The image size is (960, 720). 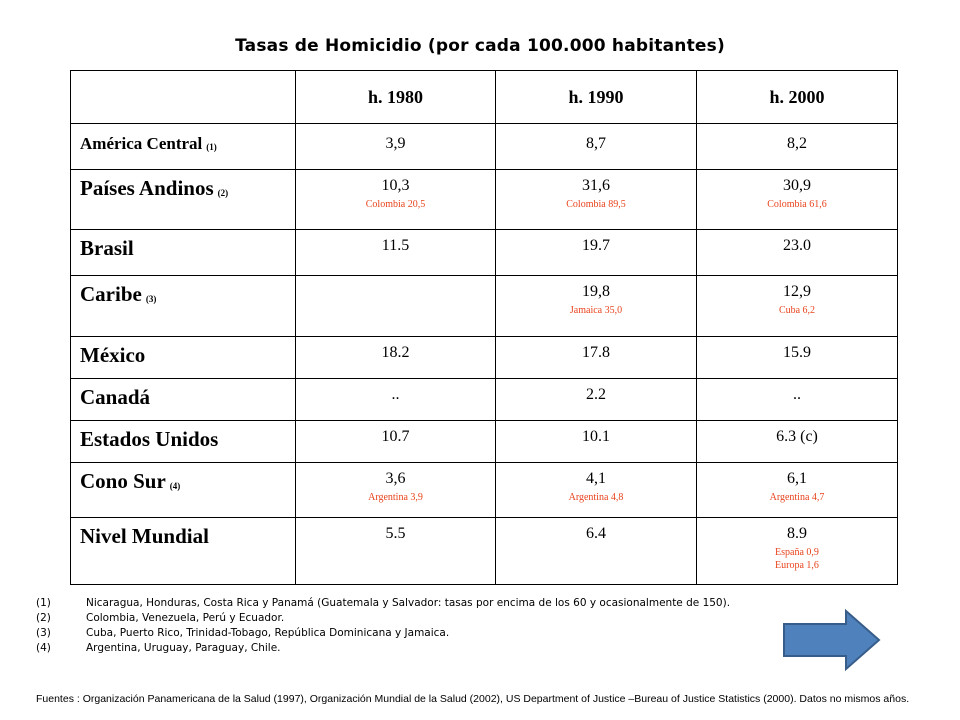 I want to click on value-cell: 31,6 Colombia 89,5, so click(x=596, y=199).